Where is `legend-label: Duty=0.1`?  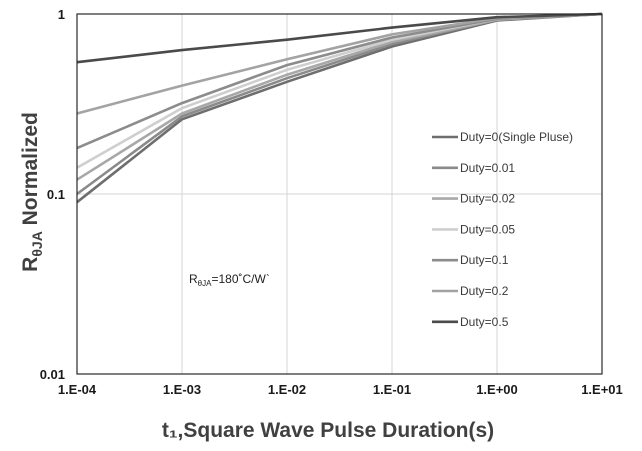
legend-label: Duty=0.1 is located at coordinates (484, 260).